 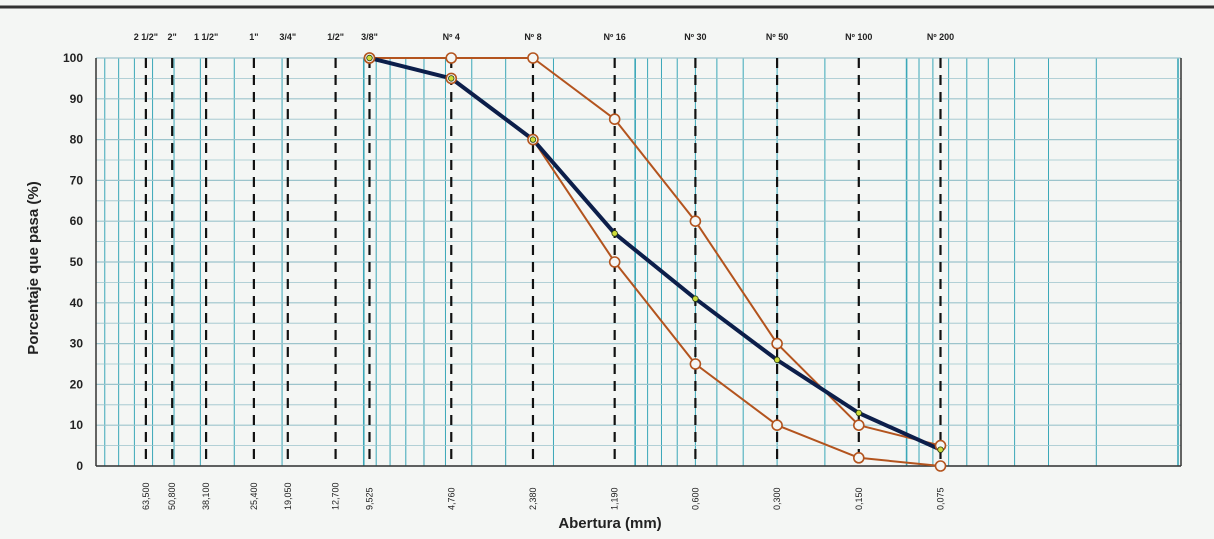 I want to click on sieve-name-label: Nº 200, so click(x=940, y=37).